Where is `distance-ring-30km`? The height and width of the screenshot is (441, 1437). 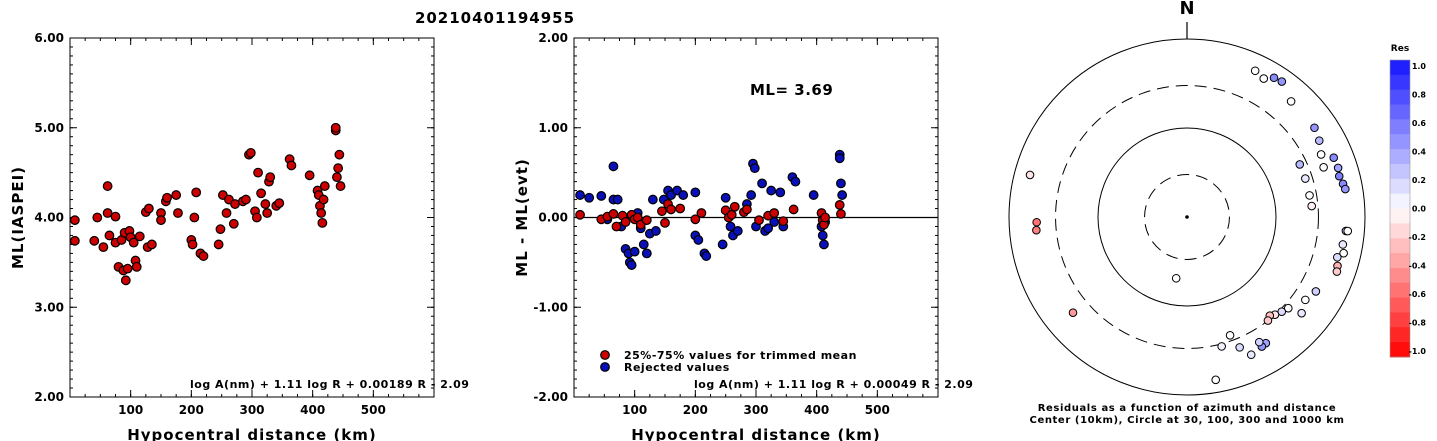 distance-ring-30km is located at coordinates (1187, 217).